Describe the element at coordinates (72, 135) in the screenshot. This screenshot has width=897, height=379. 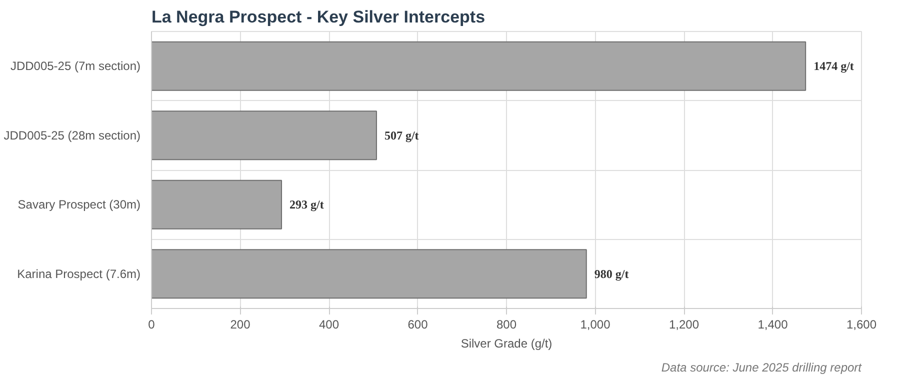
I see `y-tick-label: JDD005-25 (28m section)` at that location.